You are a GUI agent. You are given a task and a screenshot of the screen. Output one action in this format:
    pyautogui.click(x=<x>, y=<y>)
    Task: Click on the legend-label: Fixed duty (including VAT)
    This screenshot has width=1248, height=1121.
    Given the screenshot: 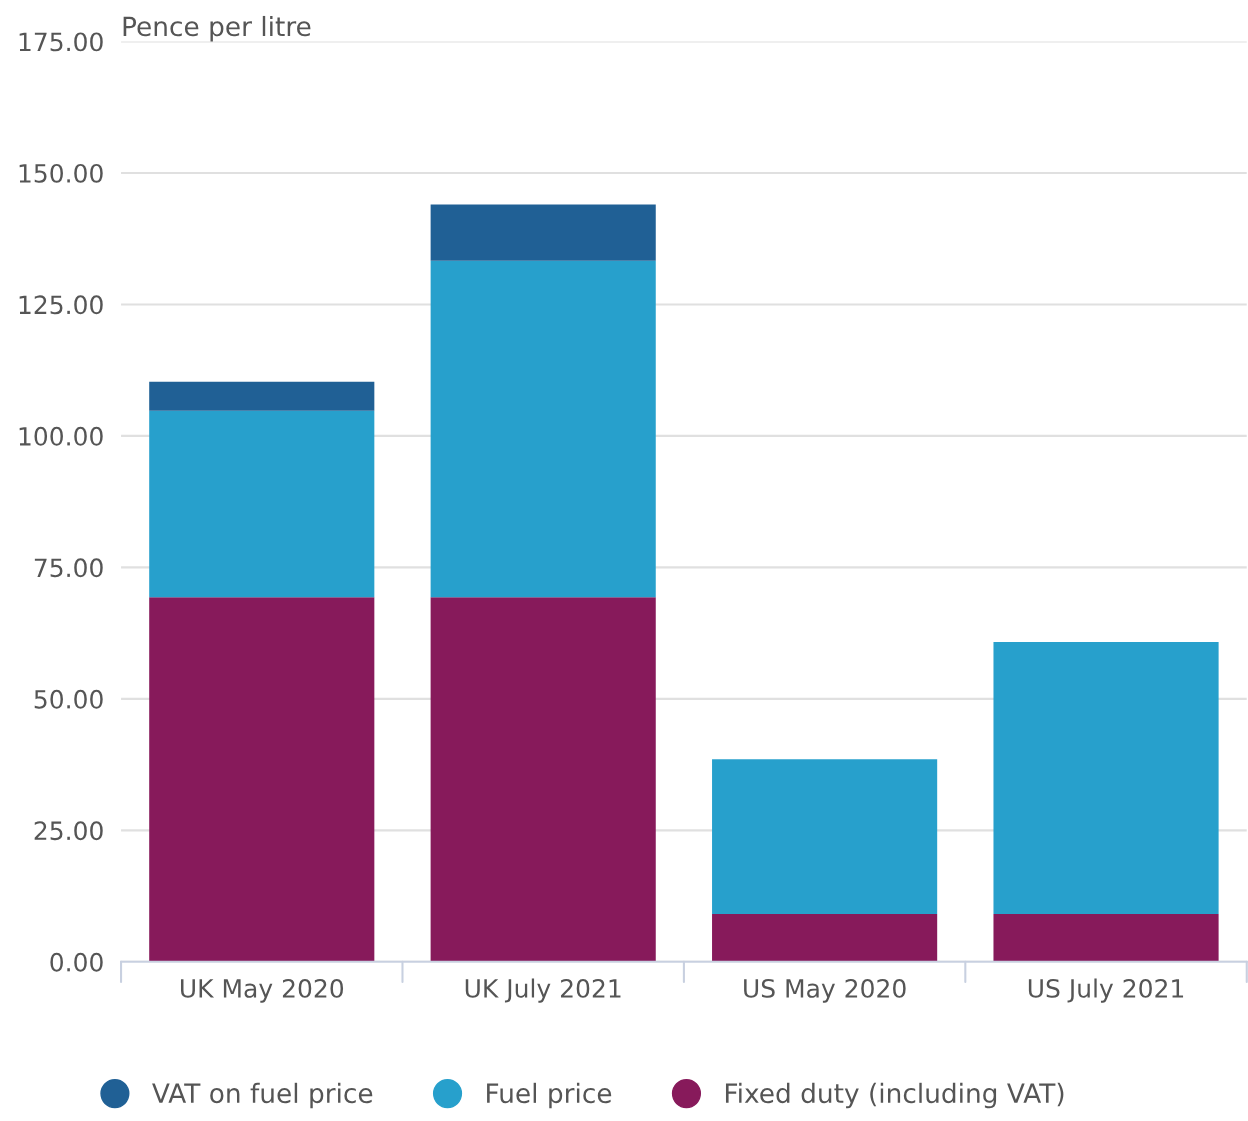 What is the action you would take?
    pyautogui.click(x=894, y=1095)
    